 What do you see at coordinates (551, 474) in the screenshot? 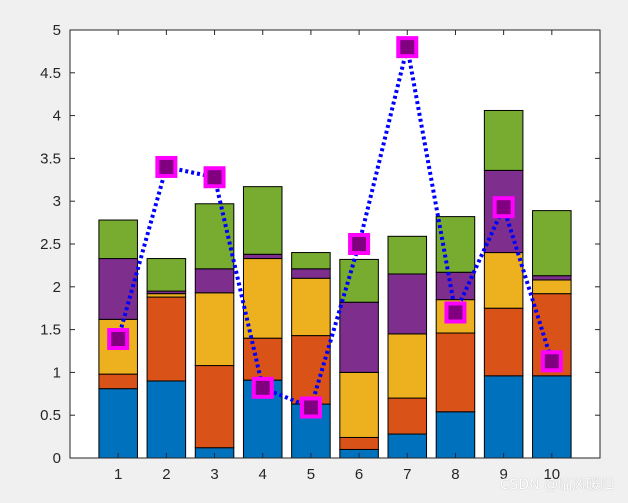
I see `x-tick-label: 10` at bounding box center [551, 474].